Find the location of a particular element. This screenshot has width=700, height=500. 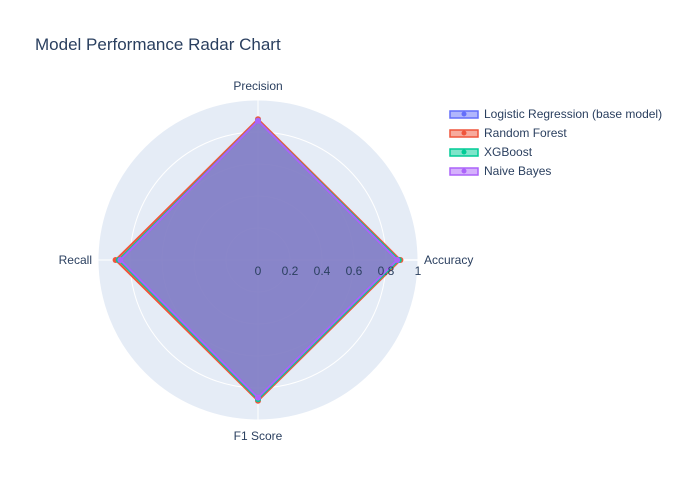

chart-title: Model Performance Radar Chart is located at coordinates (158, 44).